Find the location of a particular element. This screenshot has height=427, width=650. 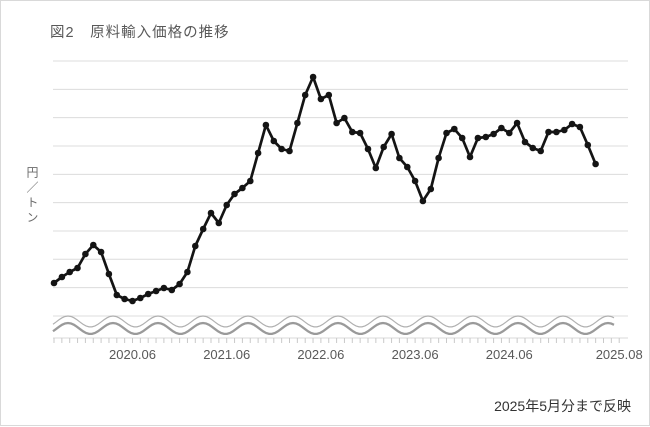

x-tick-label: 2023.06 is located at coordinates (415, 354).